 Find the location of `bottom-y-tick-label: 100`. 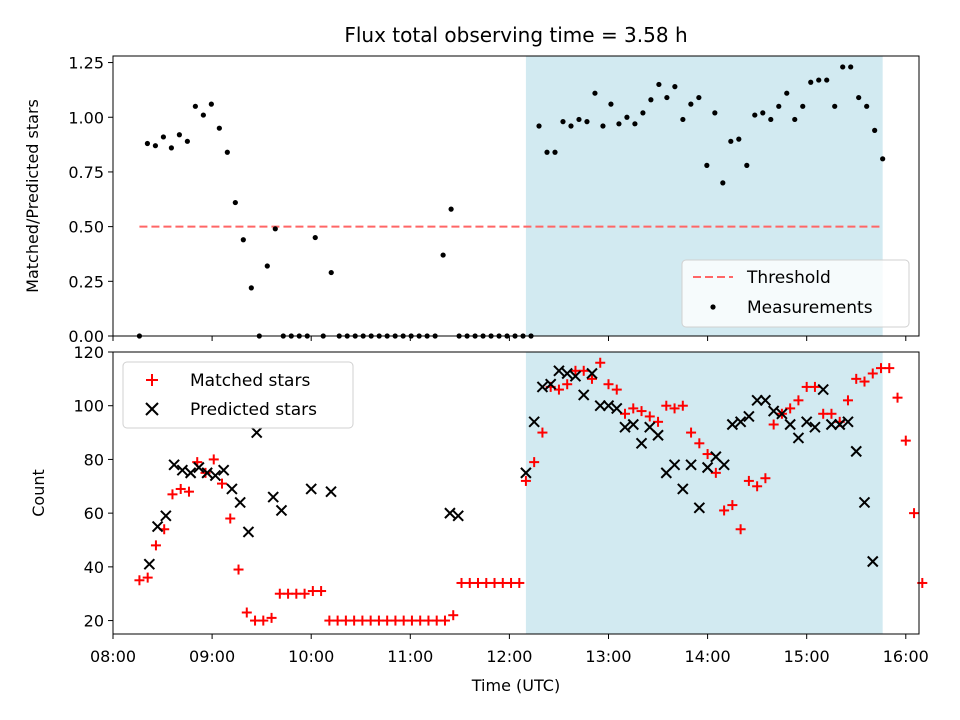

bottom-y-tick-label: 100 is located at coordinates (88, 406).